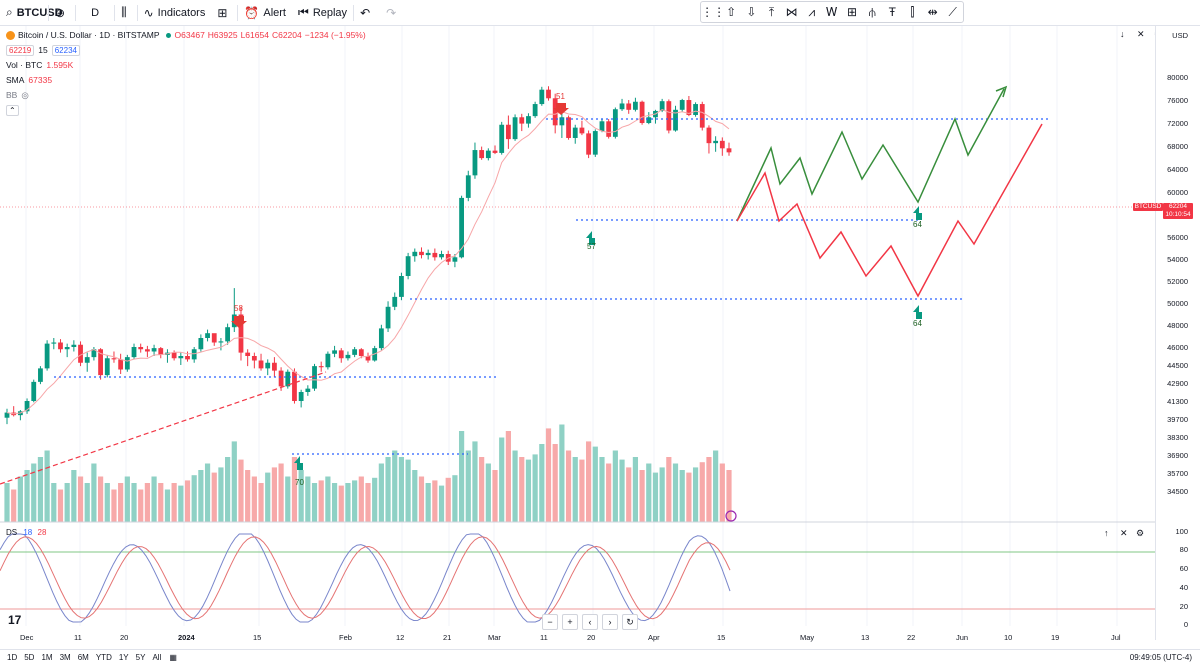 The width and height of the screenshot is (1200, 665). What do you see at coordinates (173, 657) in the screenshot?
I see `date-range-icon: ▦` at bounding box center [173, 657].